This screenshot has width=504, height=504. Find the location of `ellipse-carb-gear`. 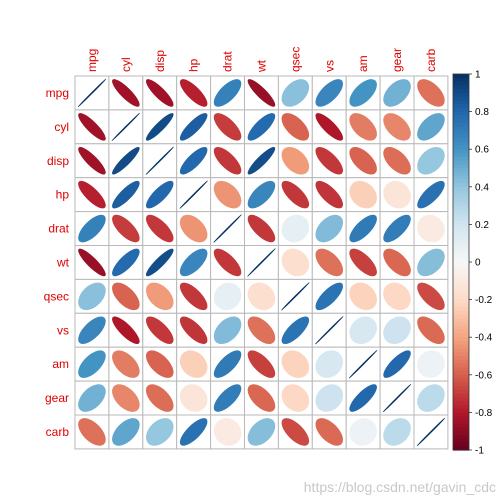

ellipse-carb-gear is located at coordinates (397, 432).